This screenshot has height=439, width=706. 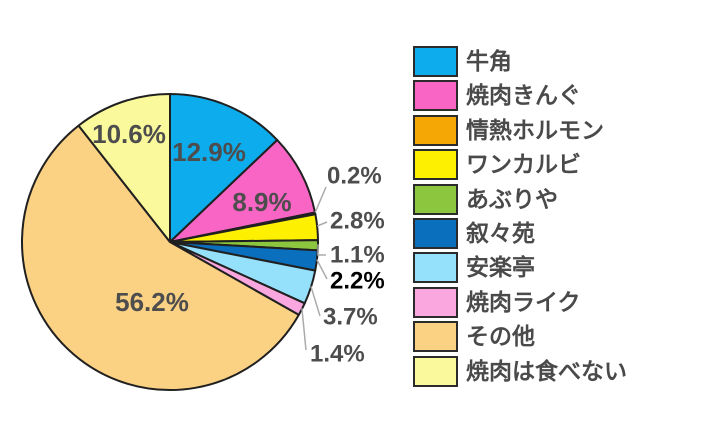 What do you see at coordinates (500, 267) in the screenshot?
I see `legend-label: 安楽亭` at bounding box center [500, 267].